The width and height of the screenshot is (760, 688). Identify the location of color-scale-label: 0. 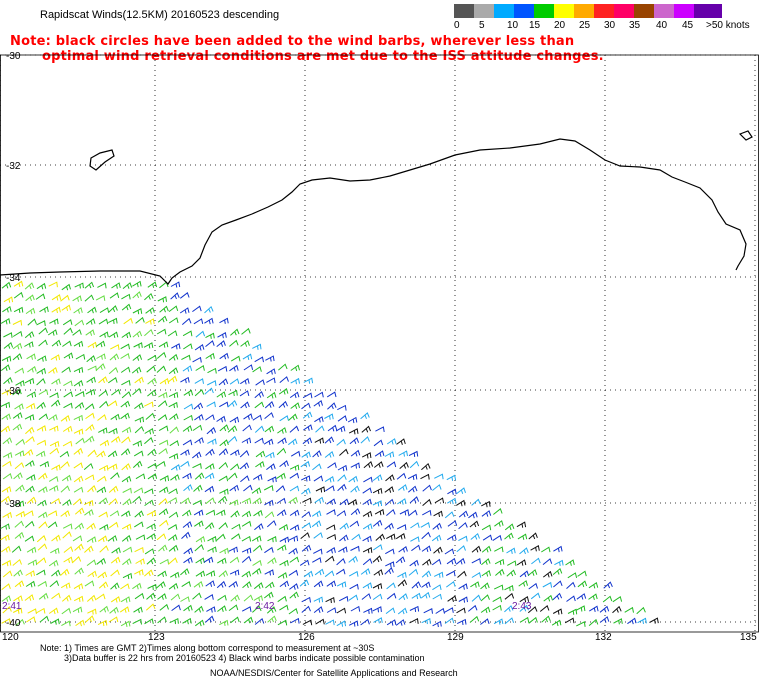
(457, 25).